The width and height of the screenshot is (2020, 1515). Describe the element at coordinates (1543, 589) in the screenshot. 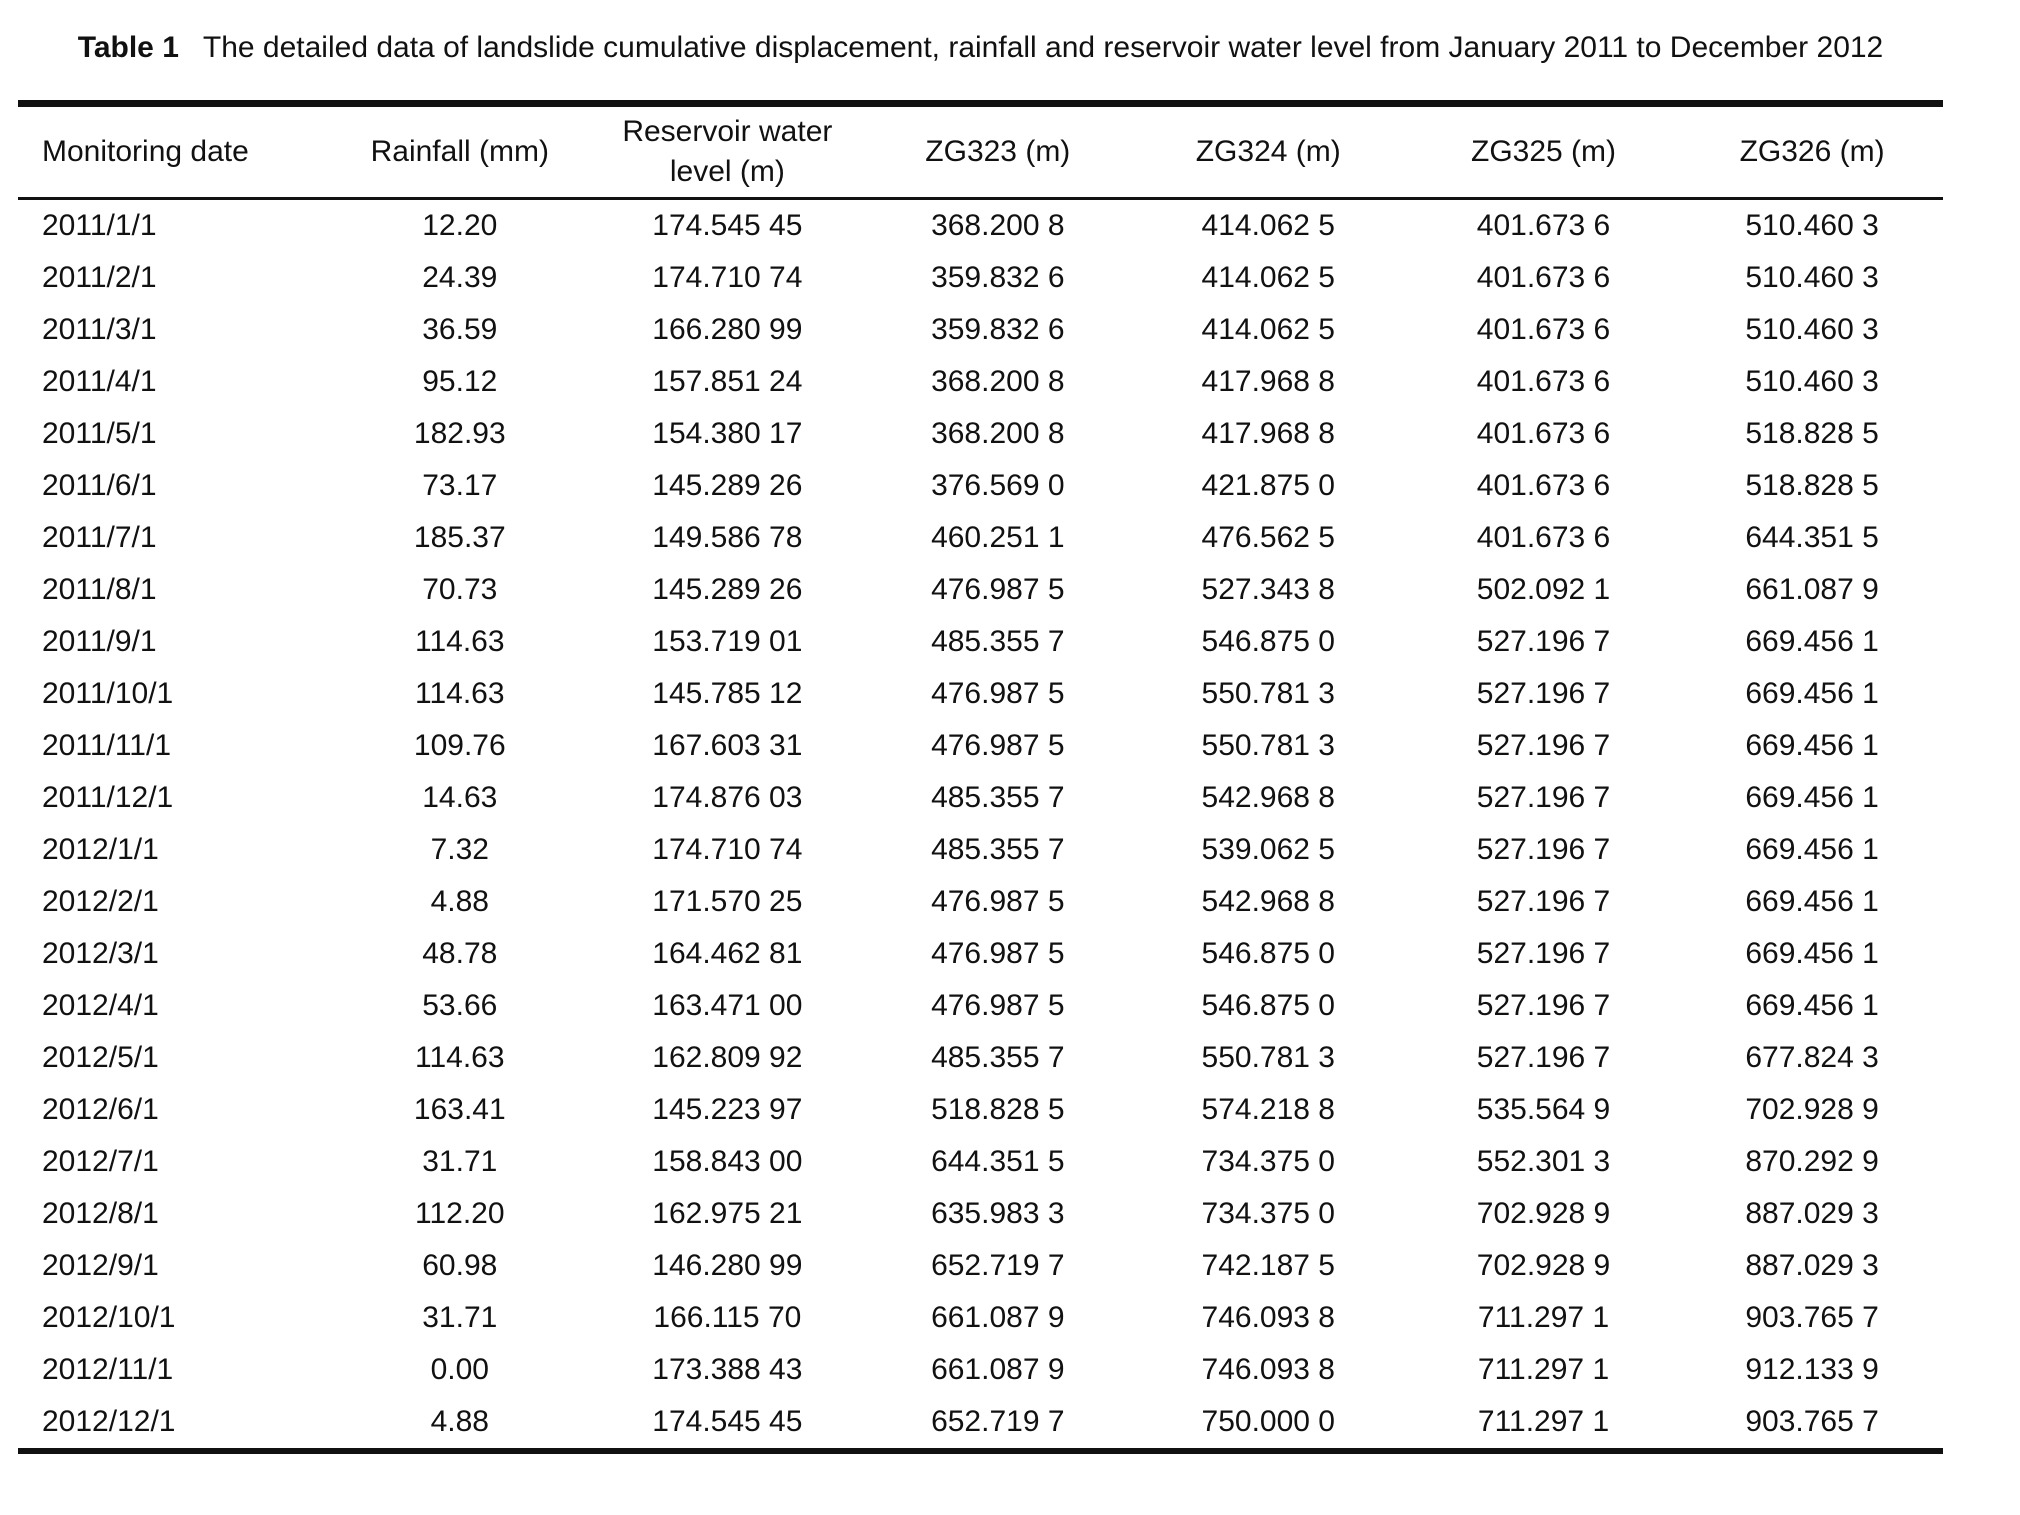

I see `zg325-cell: 502.092 1` at that location.